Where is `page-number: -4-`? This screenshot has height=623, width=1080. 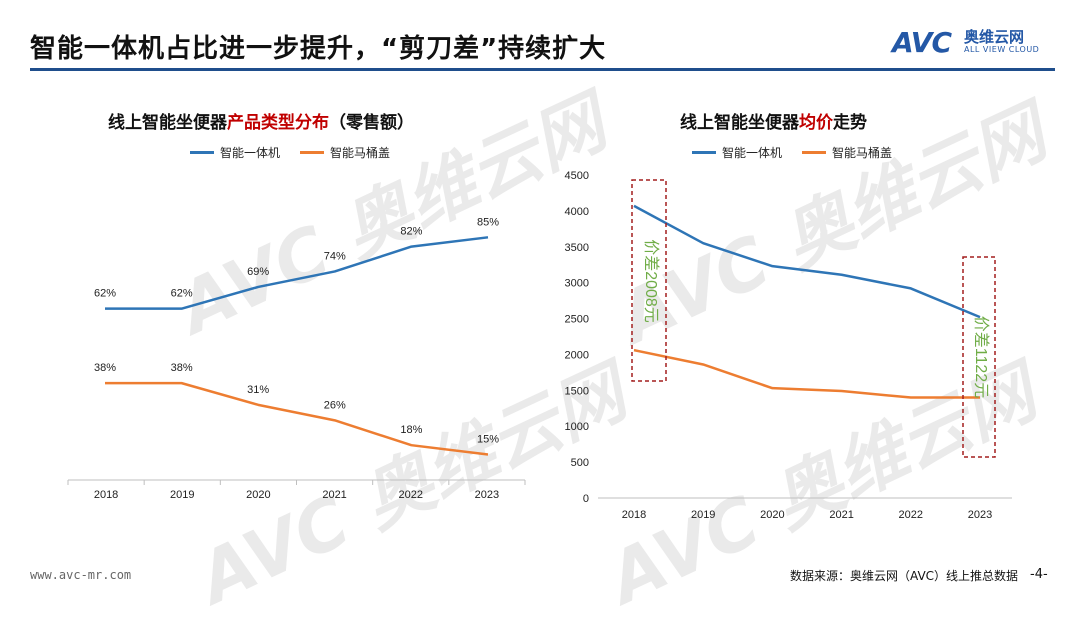 page-number: -4- is located at coordinates (1039, 574).